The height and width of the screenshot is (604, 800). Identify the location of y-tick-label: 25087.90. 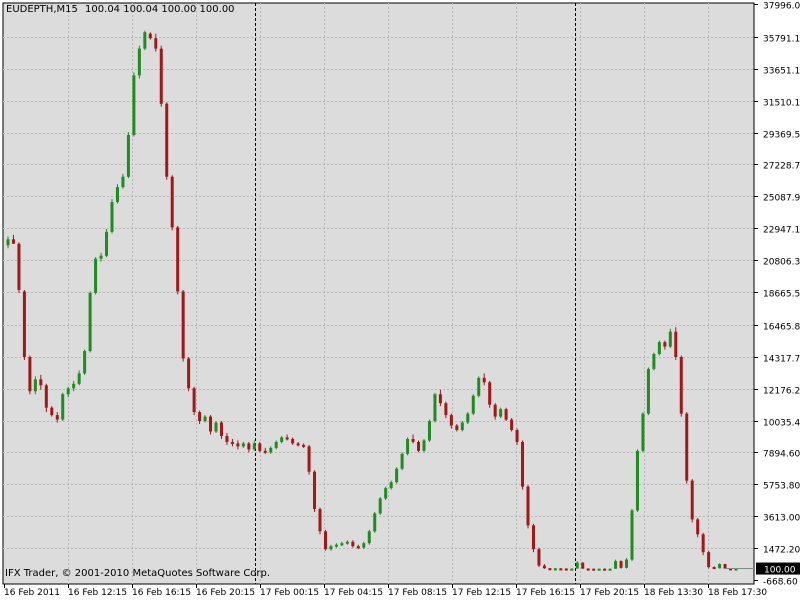
(781, 199).